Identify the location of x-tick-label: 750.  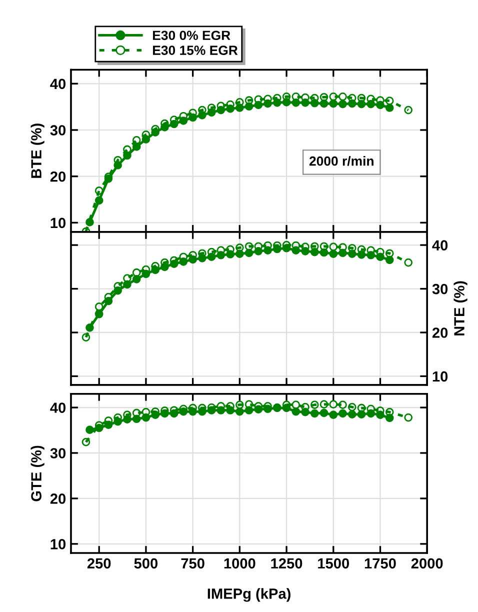
(192, 563).